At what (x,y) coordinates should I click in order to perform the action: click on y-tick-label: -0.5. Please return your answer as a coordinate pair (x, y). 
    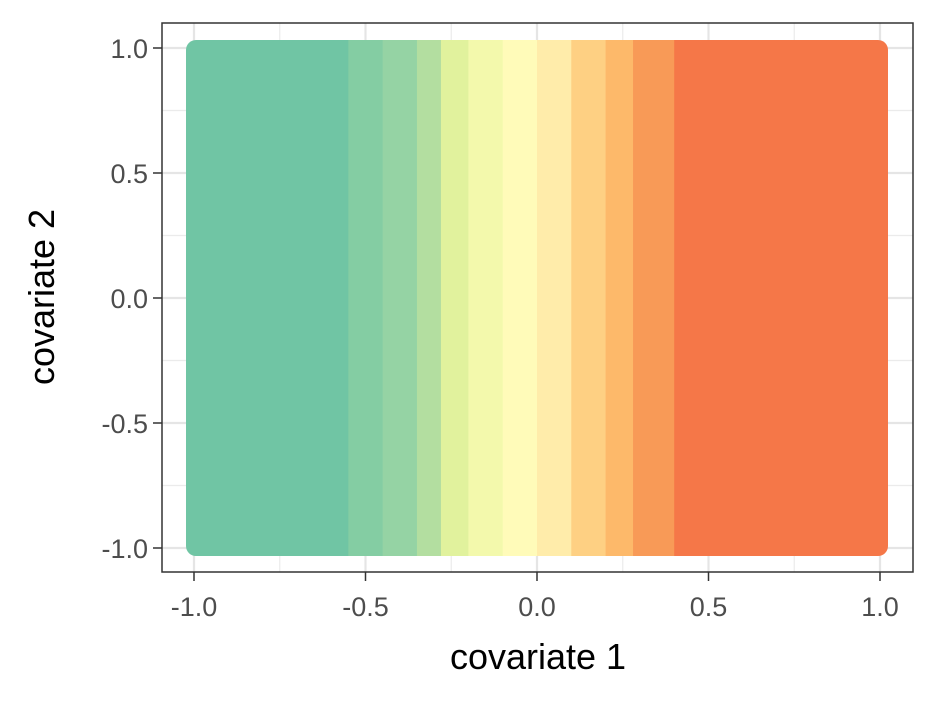
    Looking at the image, I should click on (124, 424).